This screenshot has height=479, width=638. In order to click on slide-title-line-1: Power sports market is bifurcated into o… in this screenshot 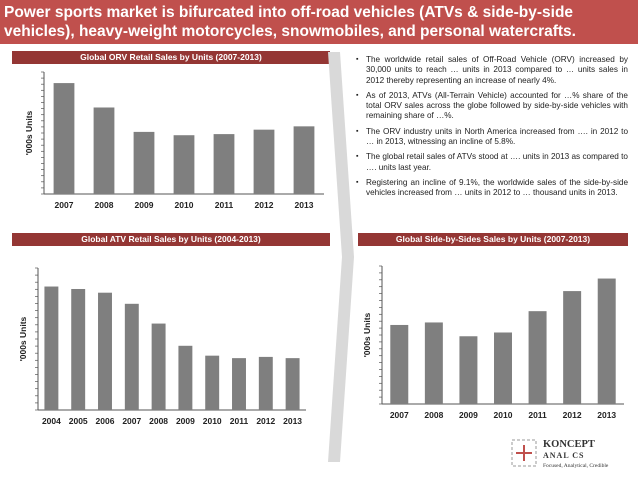, I will do `click(289, 12)`.